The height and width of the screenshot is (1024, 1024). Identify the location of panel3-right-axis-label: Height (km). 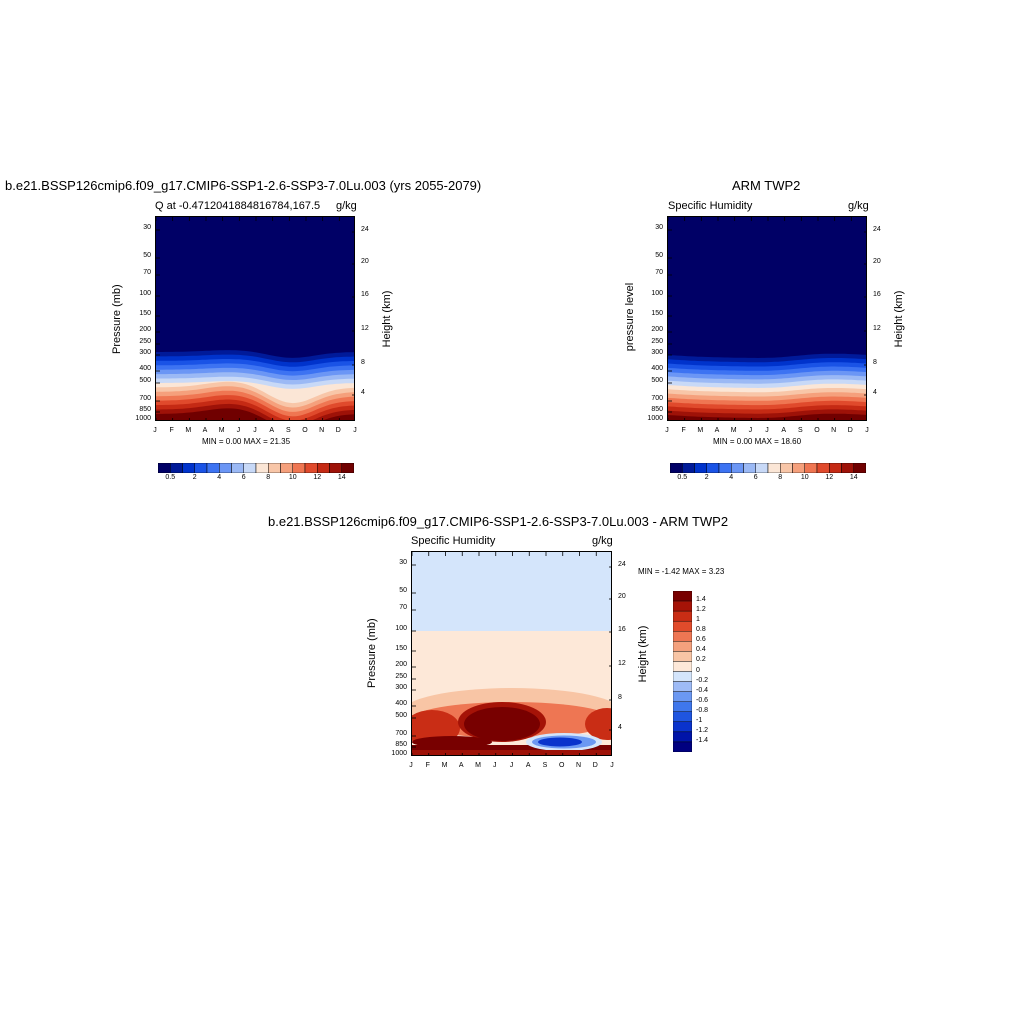
(643, 654).